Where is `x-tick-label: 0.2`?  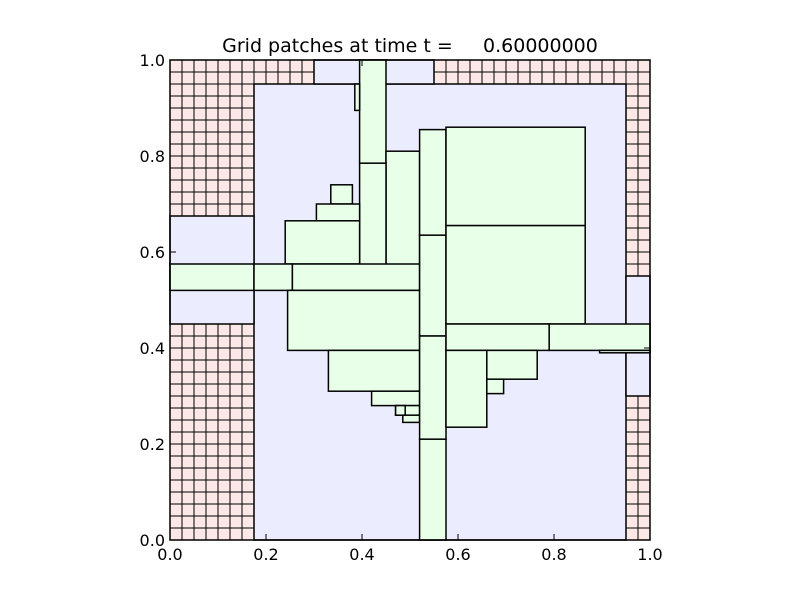 x-tick-label: 0.2 is located at coordinates (265, 554).